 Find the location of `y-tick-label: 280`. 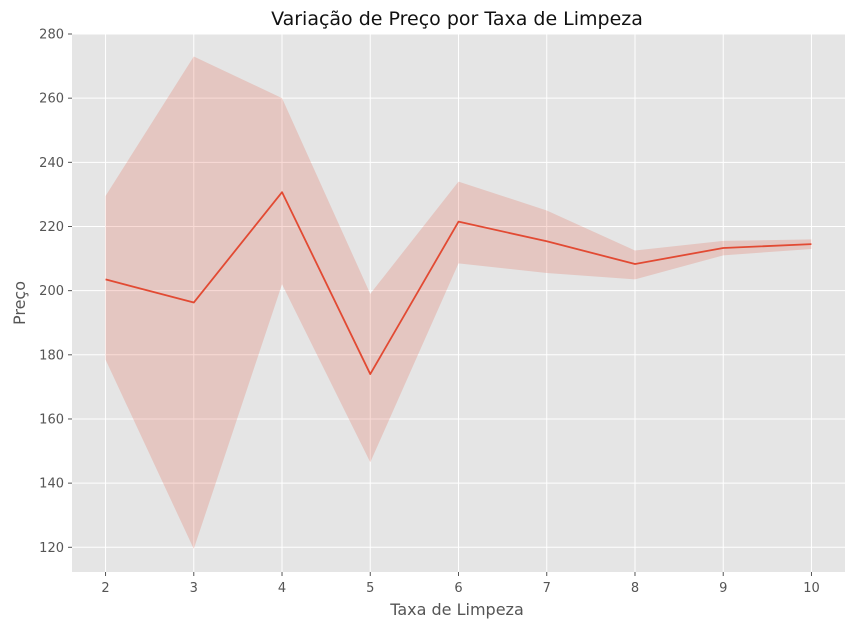

y-tick-label: 280 is located at coordinates (51, 35).